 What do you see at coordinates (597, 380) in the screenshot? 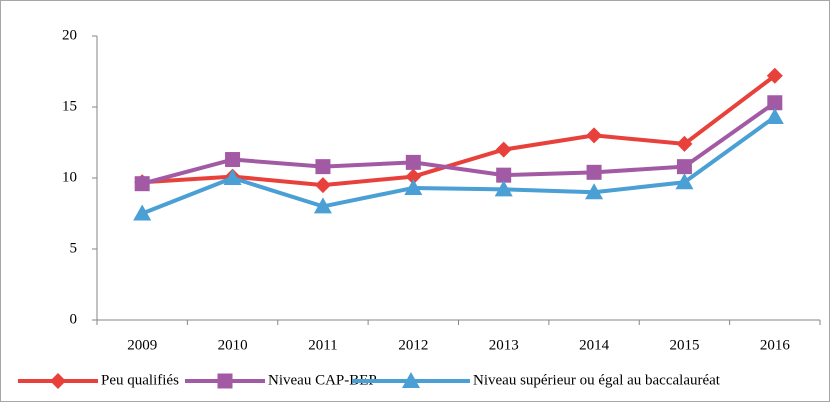
I see `legend-label: Niveau supérieur ou égal au baccalauréat` at bounding box center [597, 380].